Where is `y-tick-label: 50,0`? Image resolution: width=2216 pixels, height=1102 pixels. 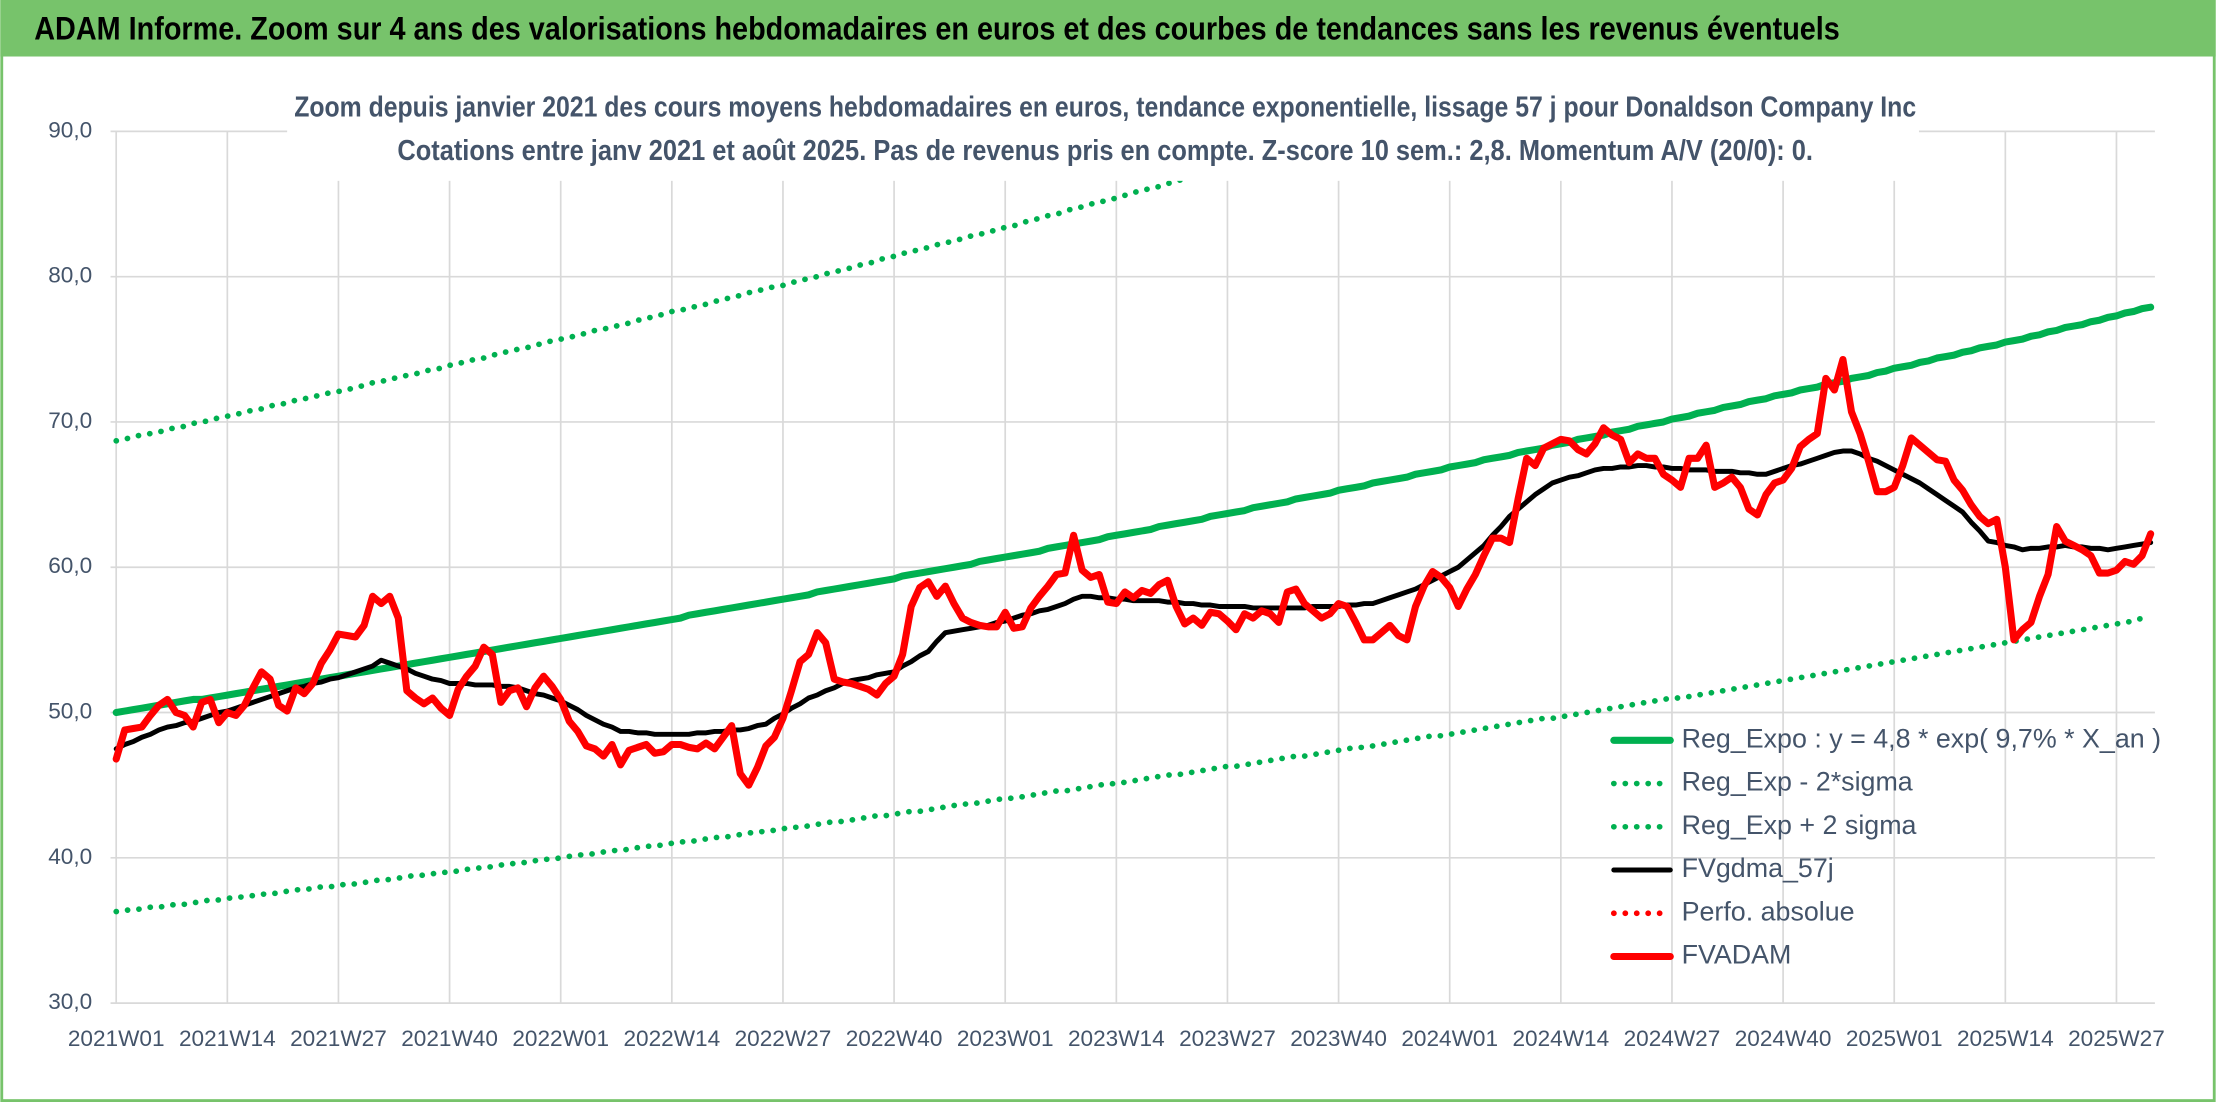
y-tick-label: 50,0 is located at coordinates (70, 711).